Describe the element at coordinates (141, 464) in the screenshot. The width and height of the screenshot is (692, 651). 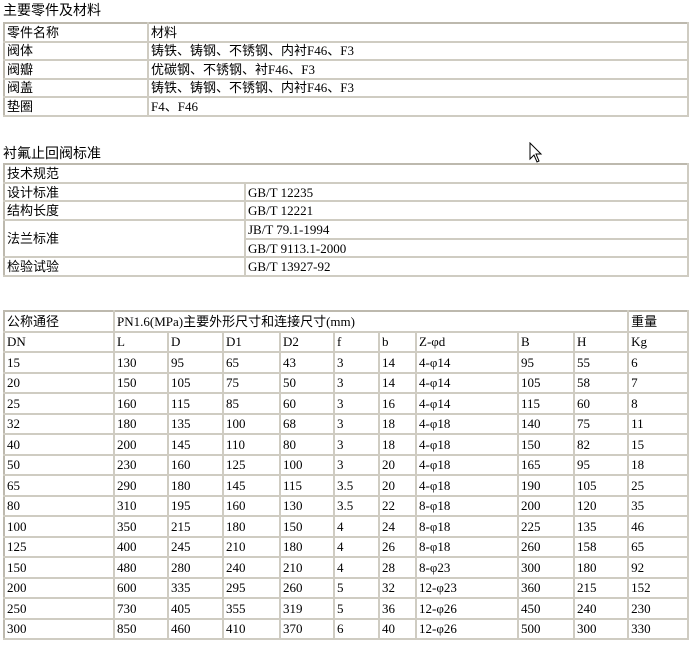
I see `cell: 230` at that location.